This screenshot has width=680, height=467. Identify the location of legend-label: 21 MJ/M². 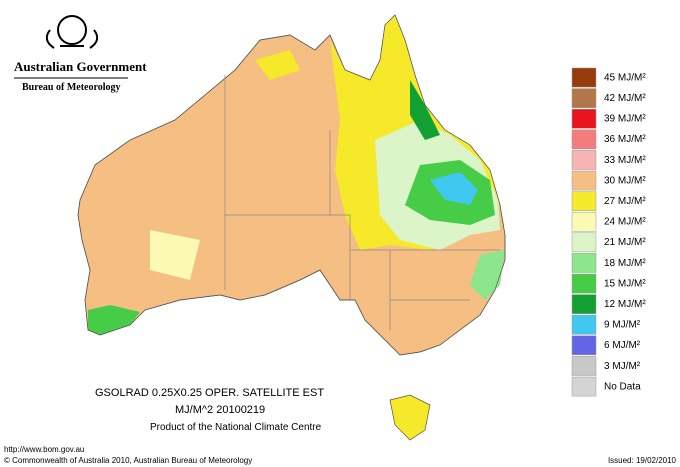
(625, 242).